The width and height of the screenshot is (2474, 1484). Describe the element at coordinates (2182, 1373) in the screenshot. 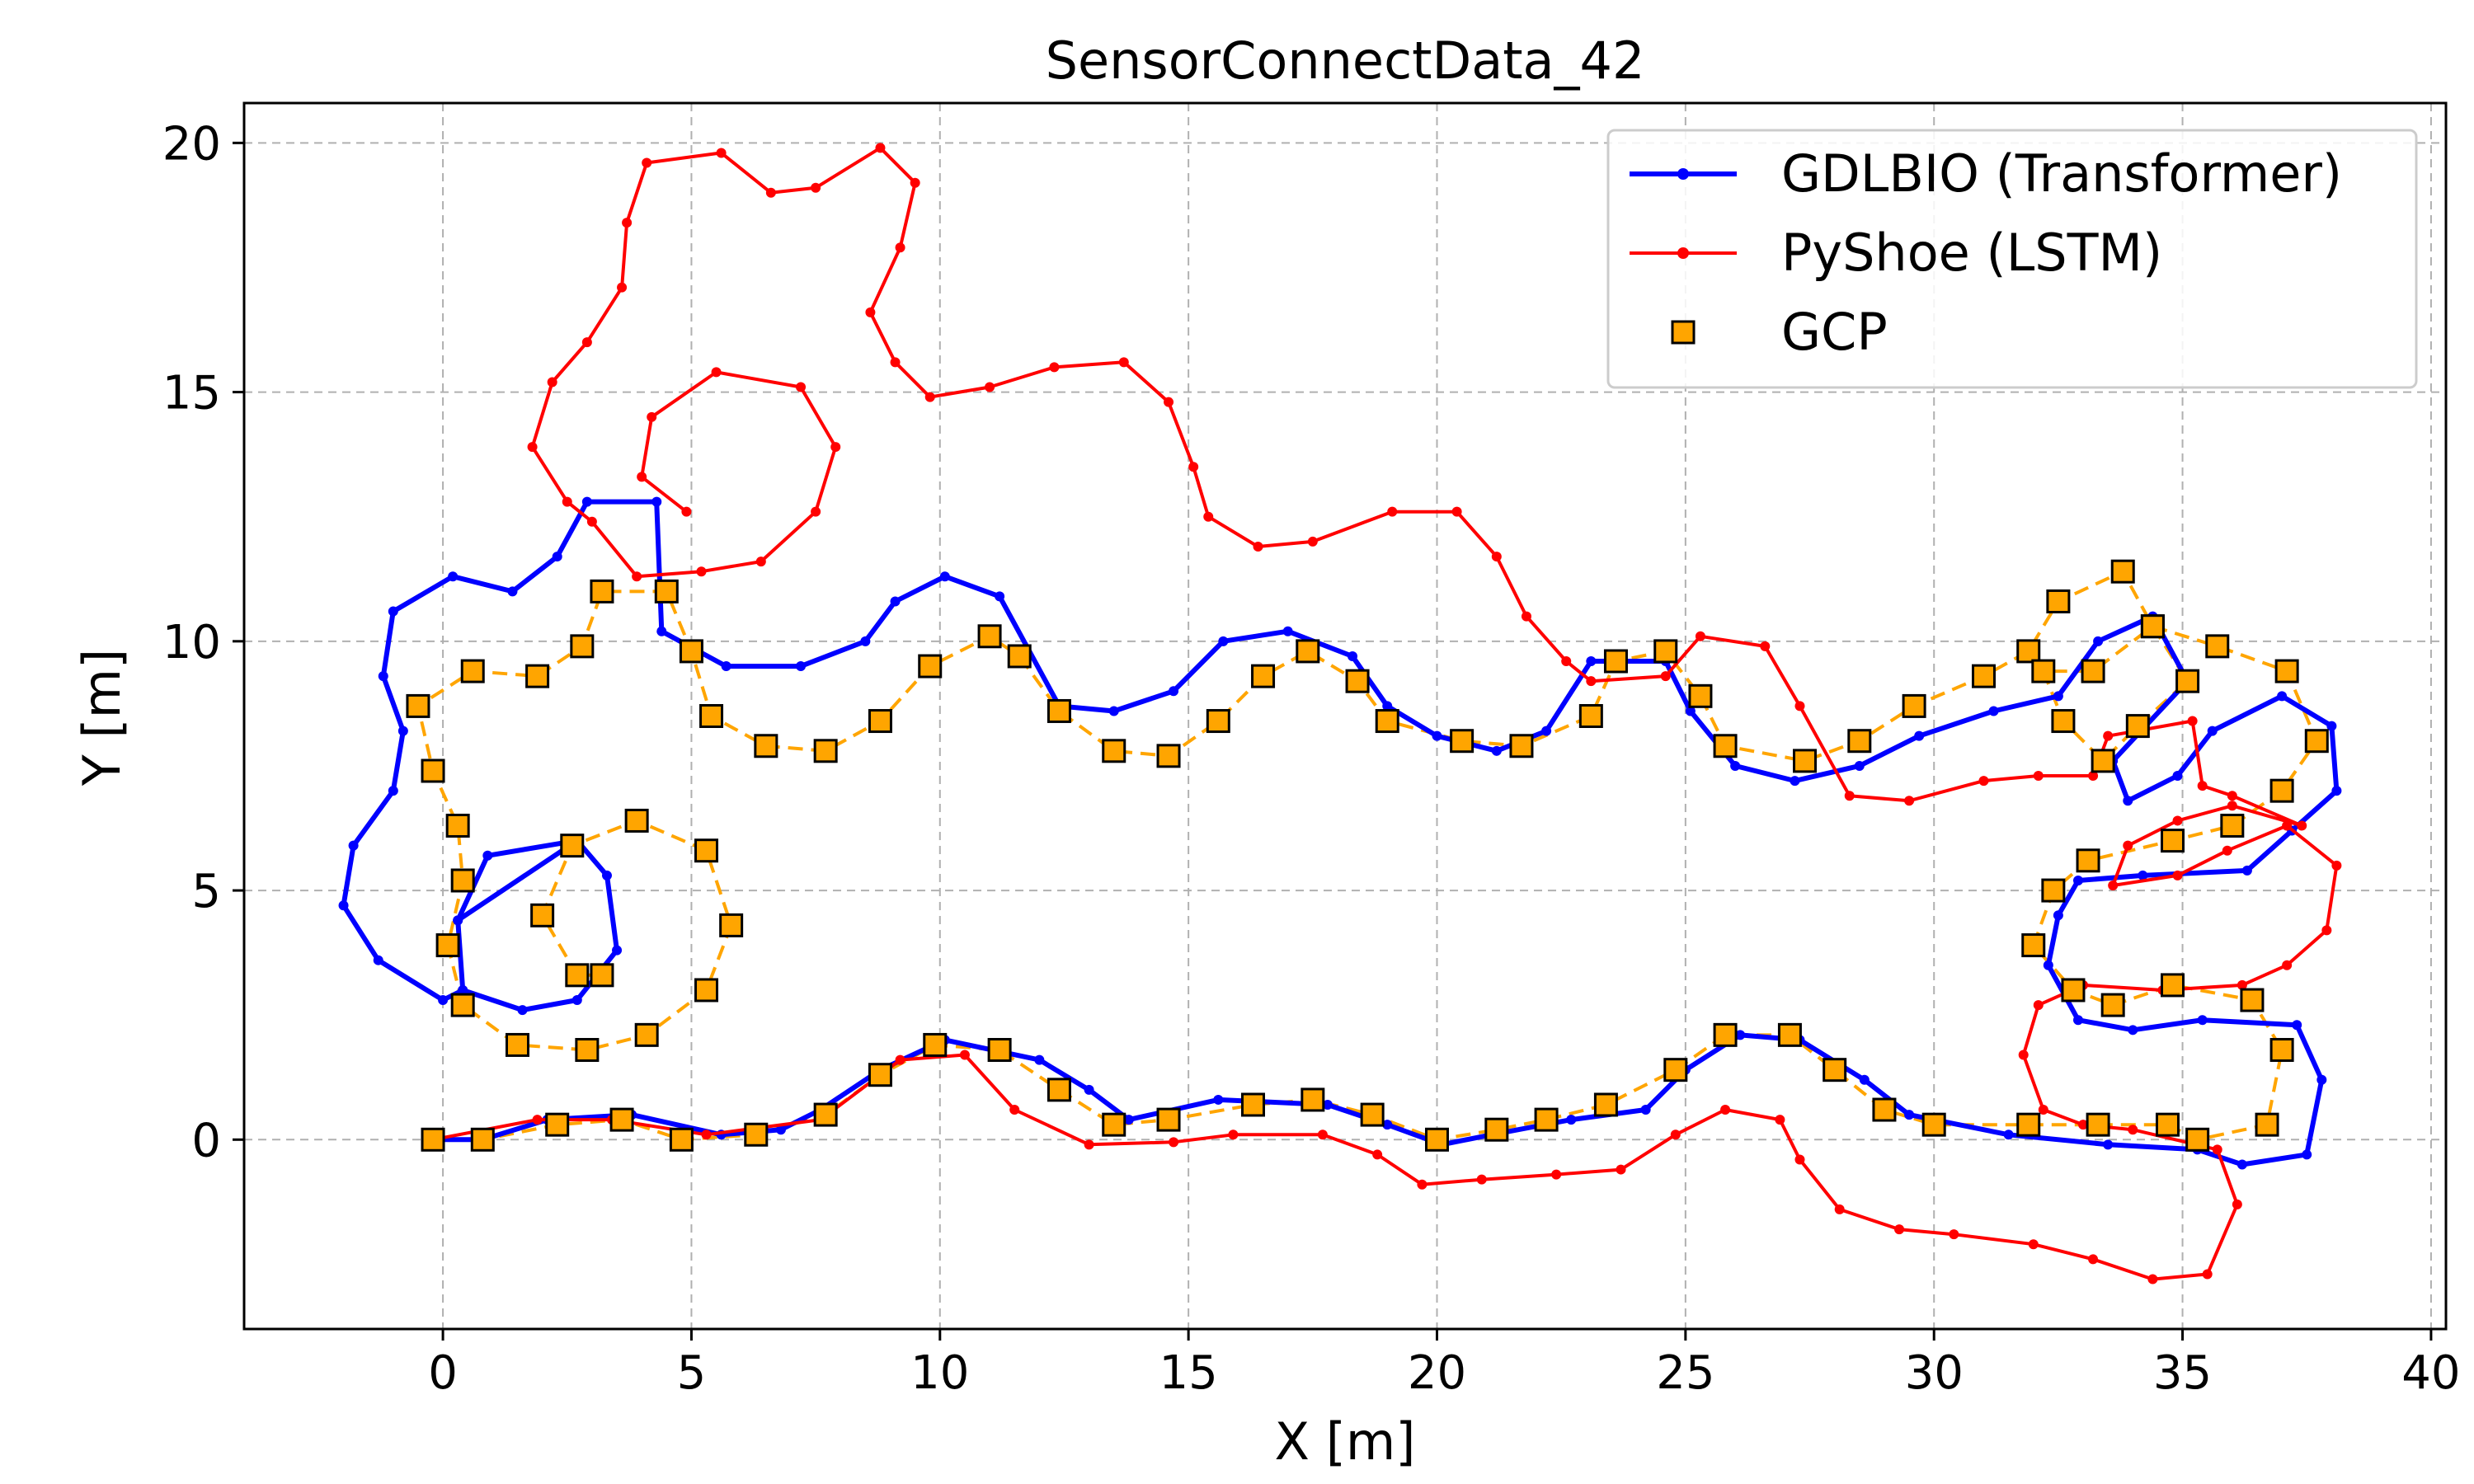

I see `x-tick-label: 35` at that location.